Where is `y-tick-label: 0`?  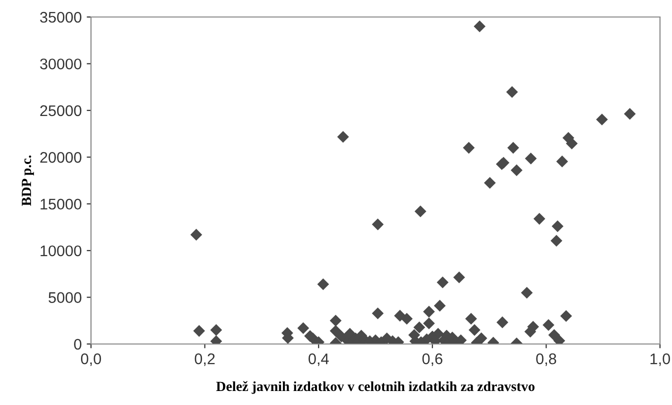 y-tick-label: 0 is located at coordinates (78, 344).